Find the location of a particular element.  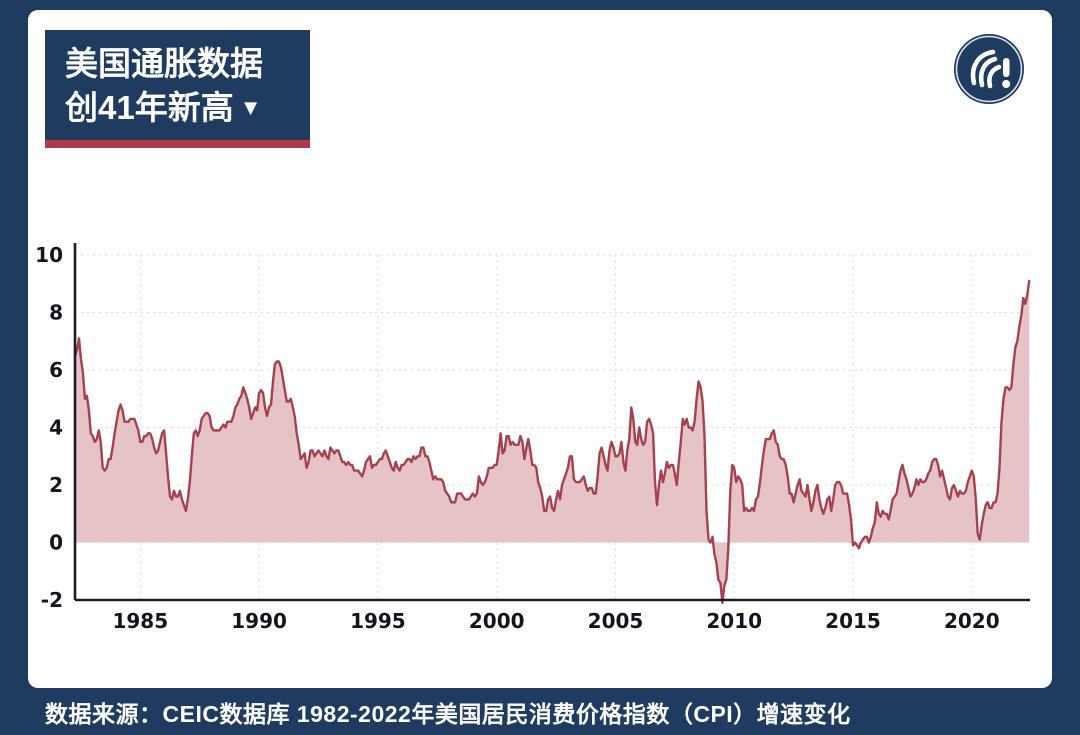

svg-text: 2010 is located at coordinates (734, 621).